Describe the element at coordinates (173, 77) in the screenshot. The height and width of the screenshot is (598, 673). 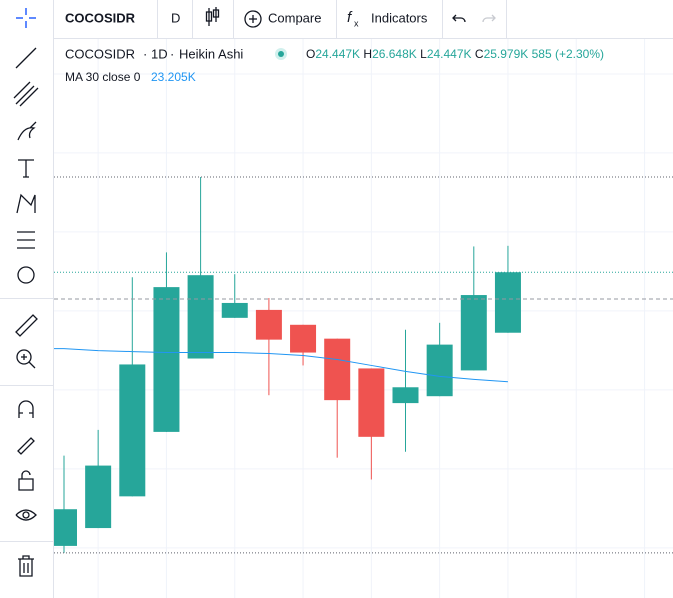
I see `ma-value: 23.205K` at that location.